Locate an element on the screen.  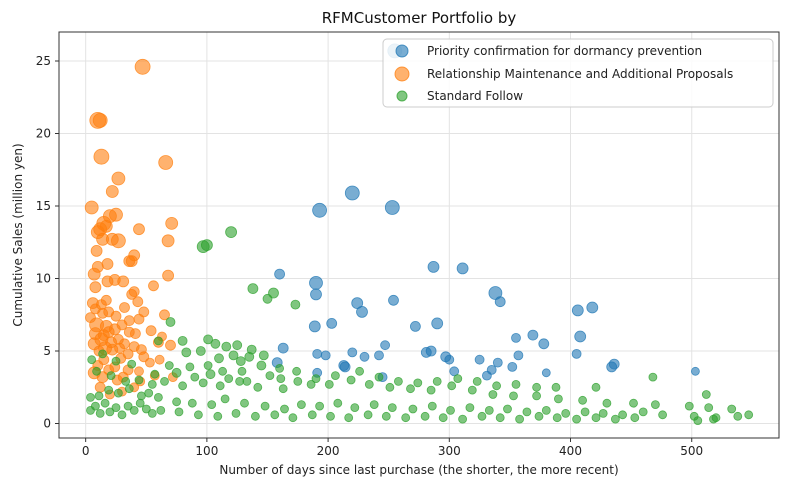
y-tick-label: 10 is located at coordinates (43, 279).